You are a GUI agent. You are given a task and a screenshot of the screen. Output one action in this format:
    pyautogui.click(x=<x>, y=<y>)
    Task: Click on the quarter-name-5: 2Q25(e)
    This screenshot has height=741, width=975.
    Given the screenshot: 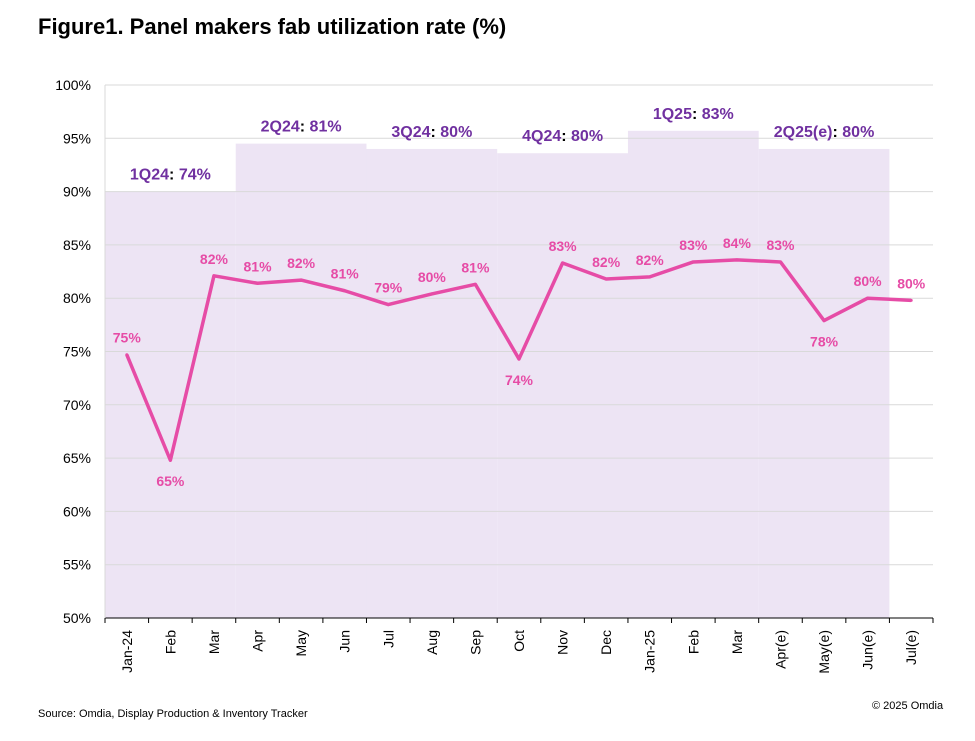 What is the action you would take?
    pyautogui.click(x=803, y=132)
    